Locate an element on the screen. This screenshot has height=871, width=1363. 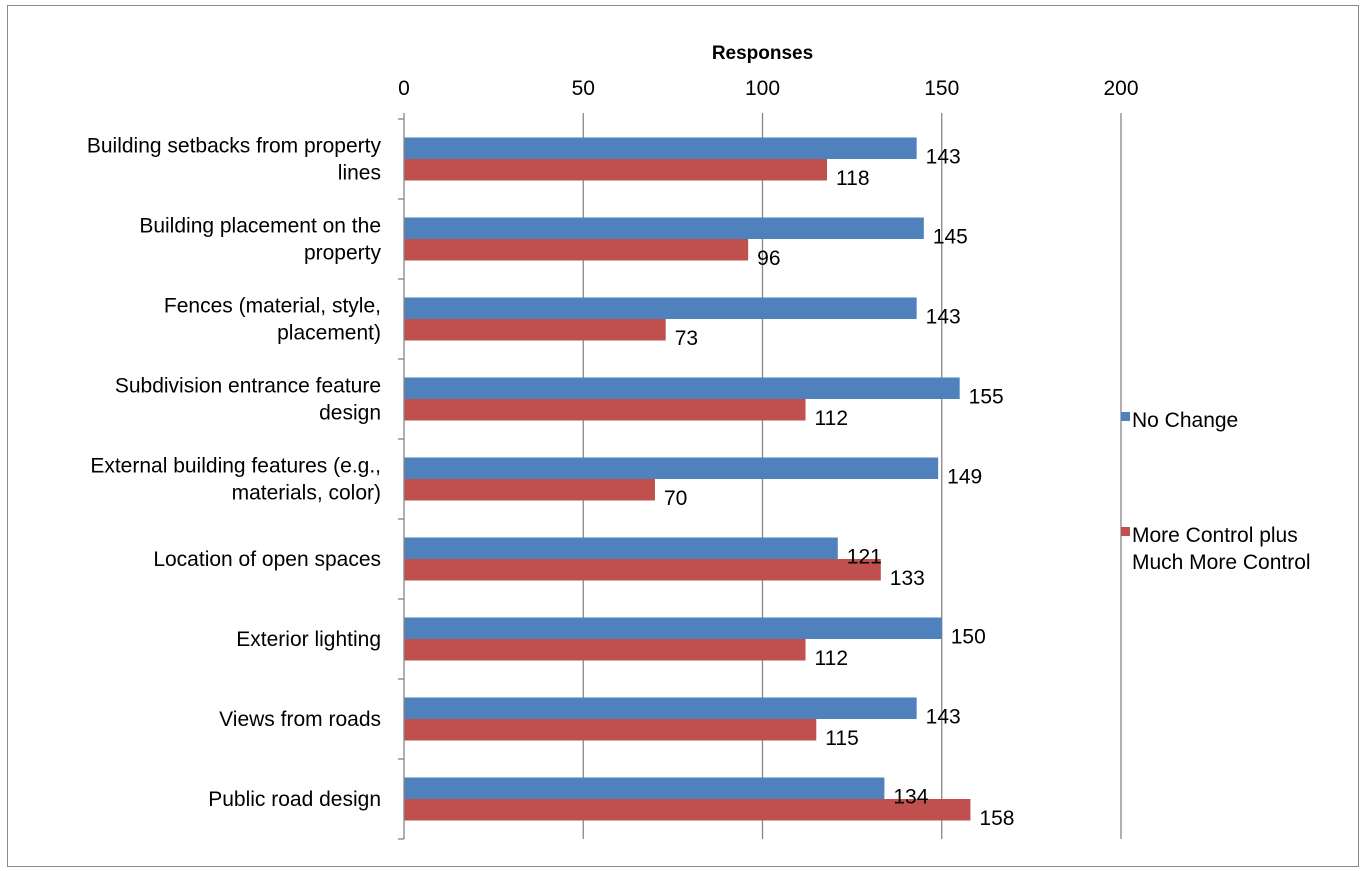
category-label: Public road design is located at coordinates (294, 799).